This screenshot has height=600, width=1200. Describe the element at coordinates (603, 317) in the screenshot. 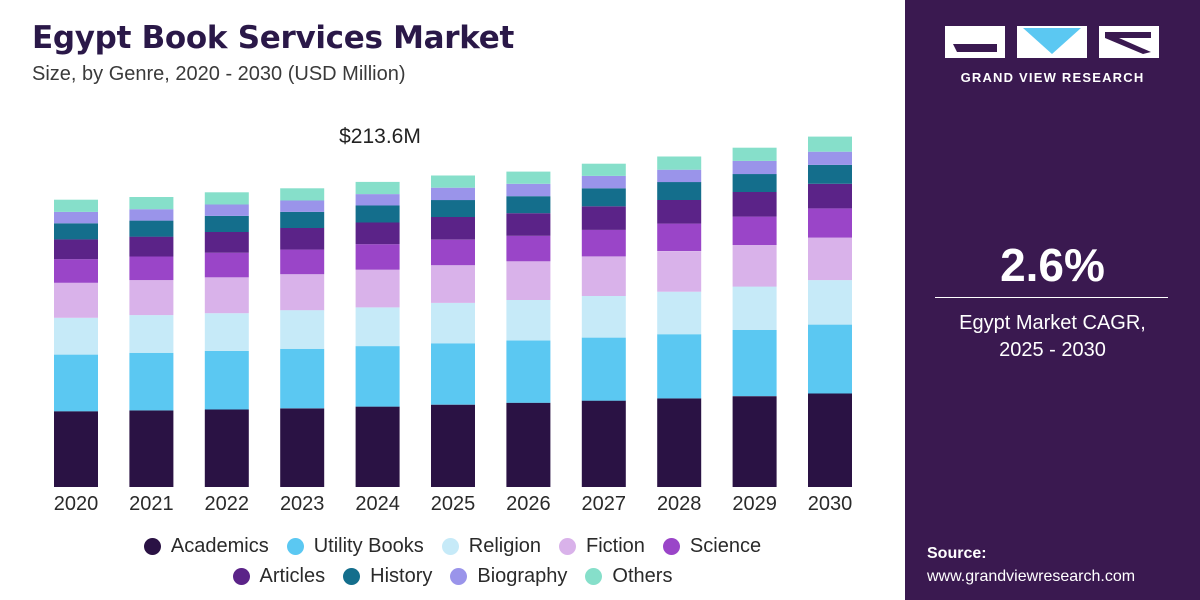

I see `bar-segment-religion-2027` at that location.